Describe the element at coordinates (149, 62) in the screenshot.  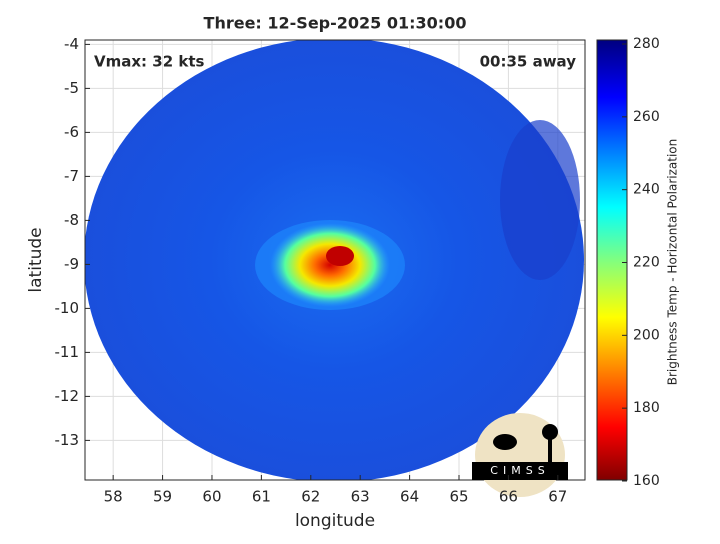
I see `annotation: Vmax: 32 kts` at that location.